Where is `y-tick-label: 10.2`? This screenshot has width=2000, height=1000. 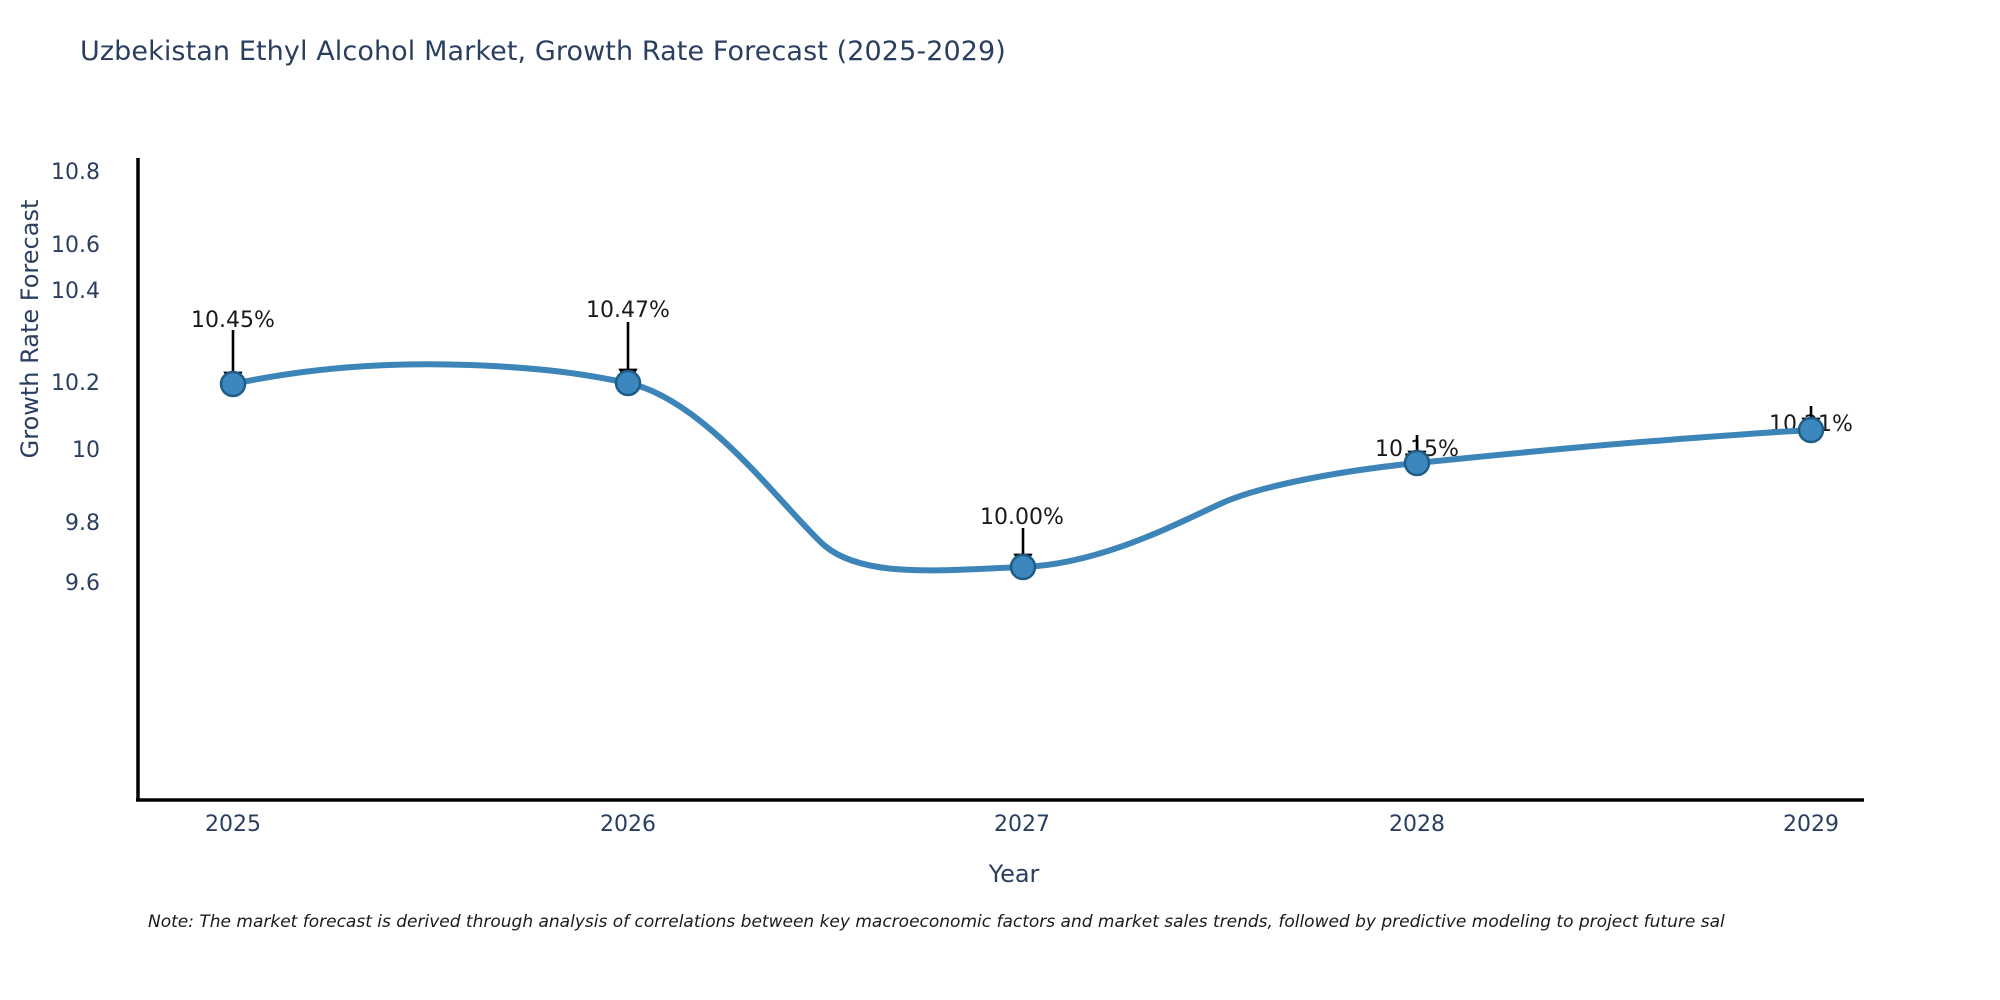
y-tick-label: 10.2 is located at coordinates (75, 383).